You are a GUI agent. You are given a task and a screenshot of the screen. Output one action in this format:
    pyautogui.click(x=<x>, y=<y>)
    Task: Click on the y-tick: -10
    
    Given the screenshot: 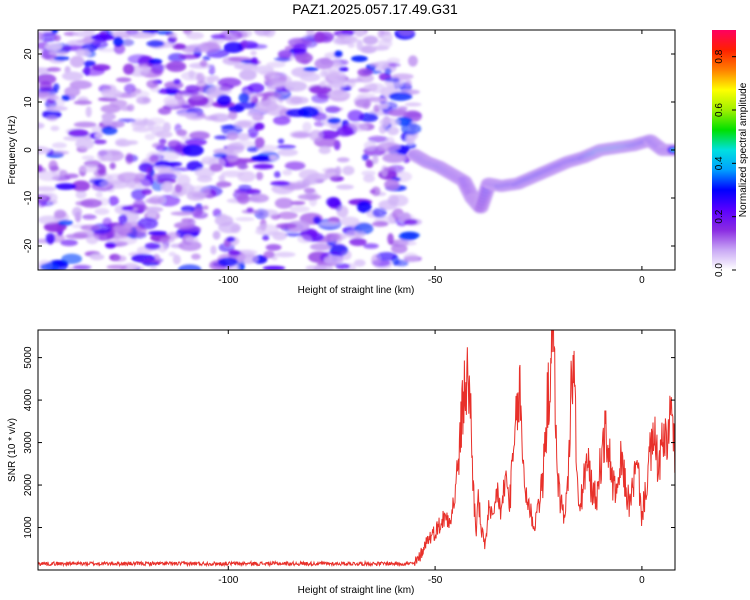 What is the action you would take?
    pyautogui.click(x=349, y=197)
    